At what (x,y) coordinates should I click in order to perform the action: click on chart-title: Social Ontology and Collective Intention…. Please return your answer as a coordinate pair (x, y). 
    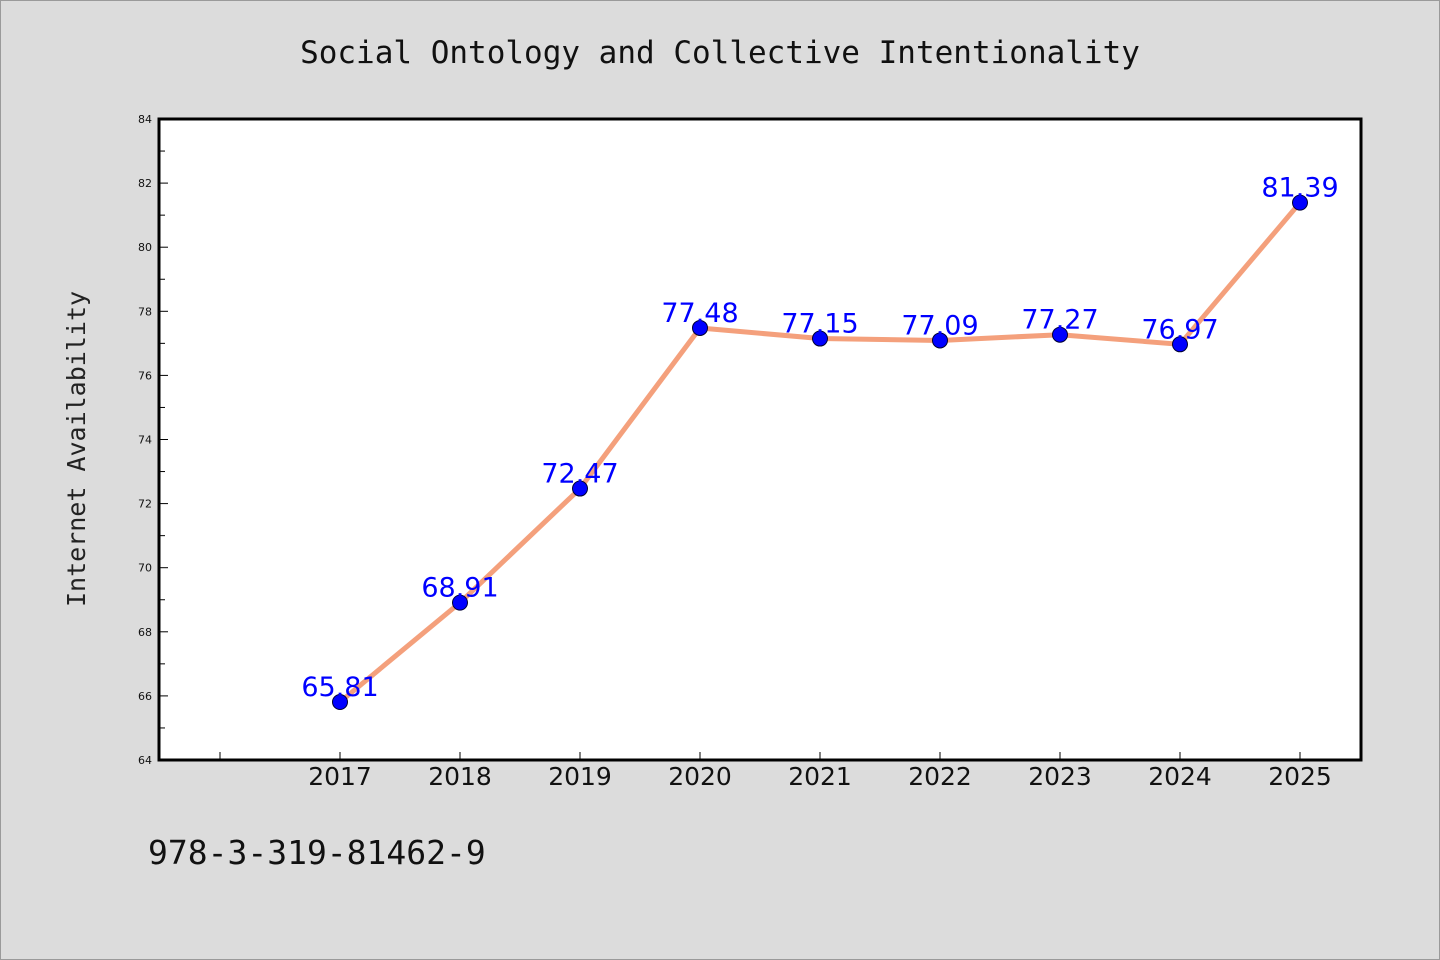
    Looking at the image, I should click on (720, 53).